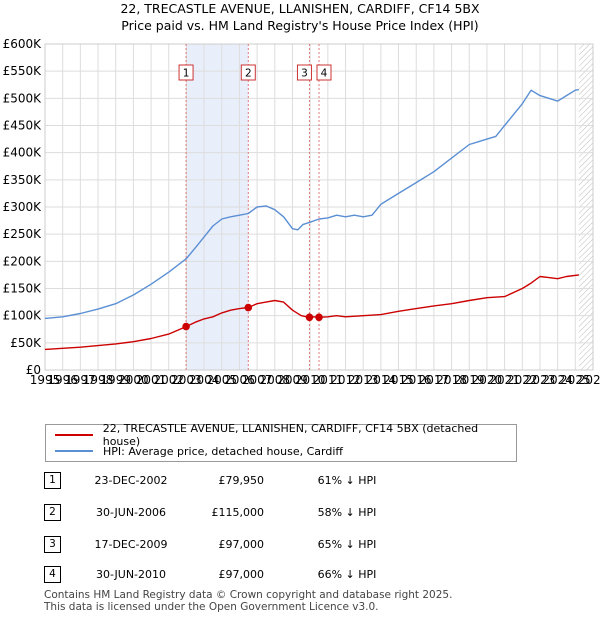 The width and height of the screenshot is (600, 620). I want to click on x-tick-label: 2019, so click(469, 380).